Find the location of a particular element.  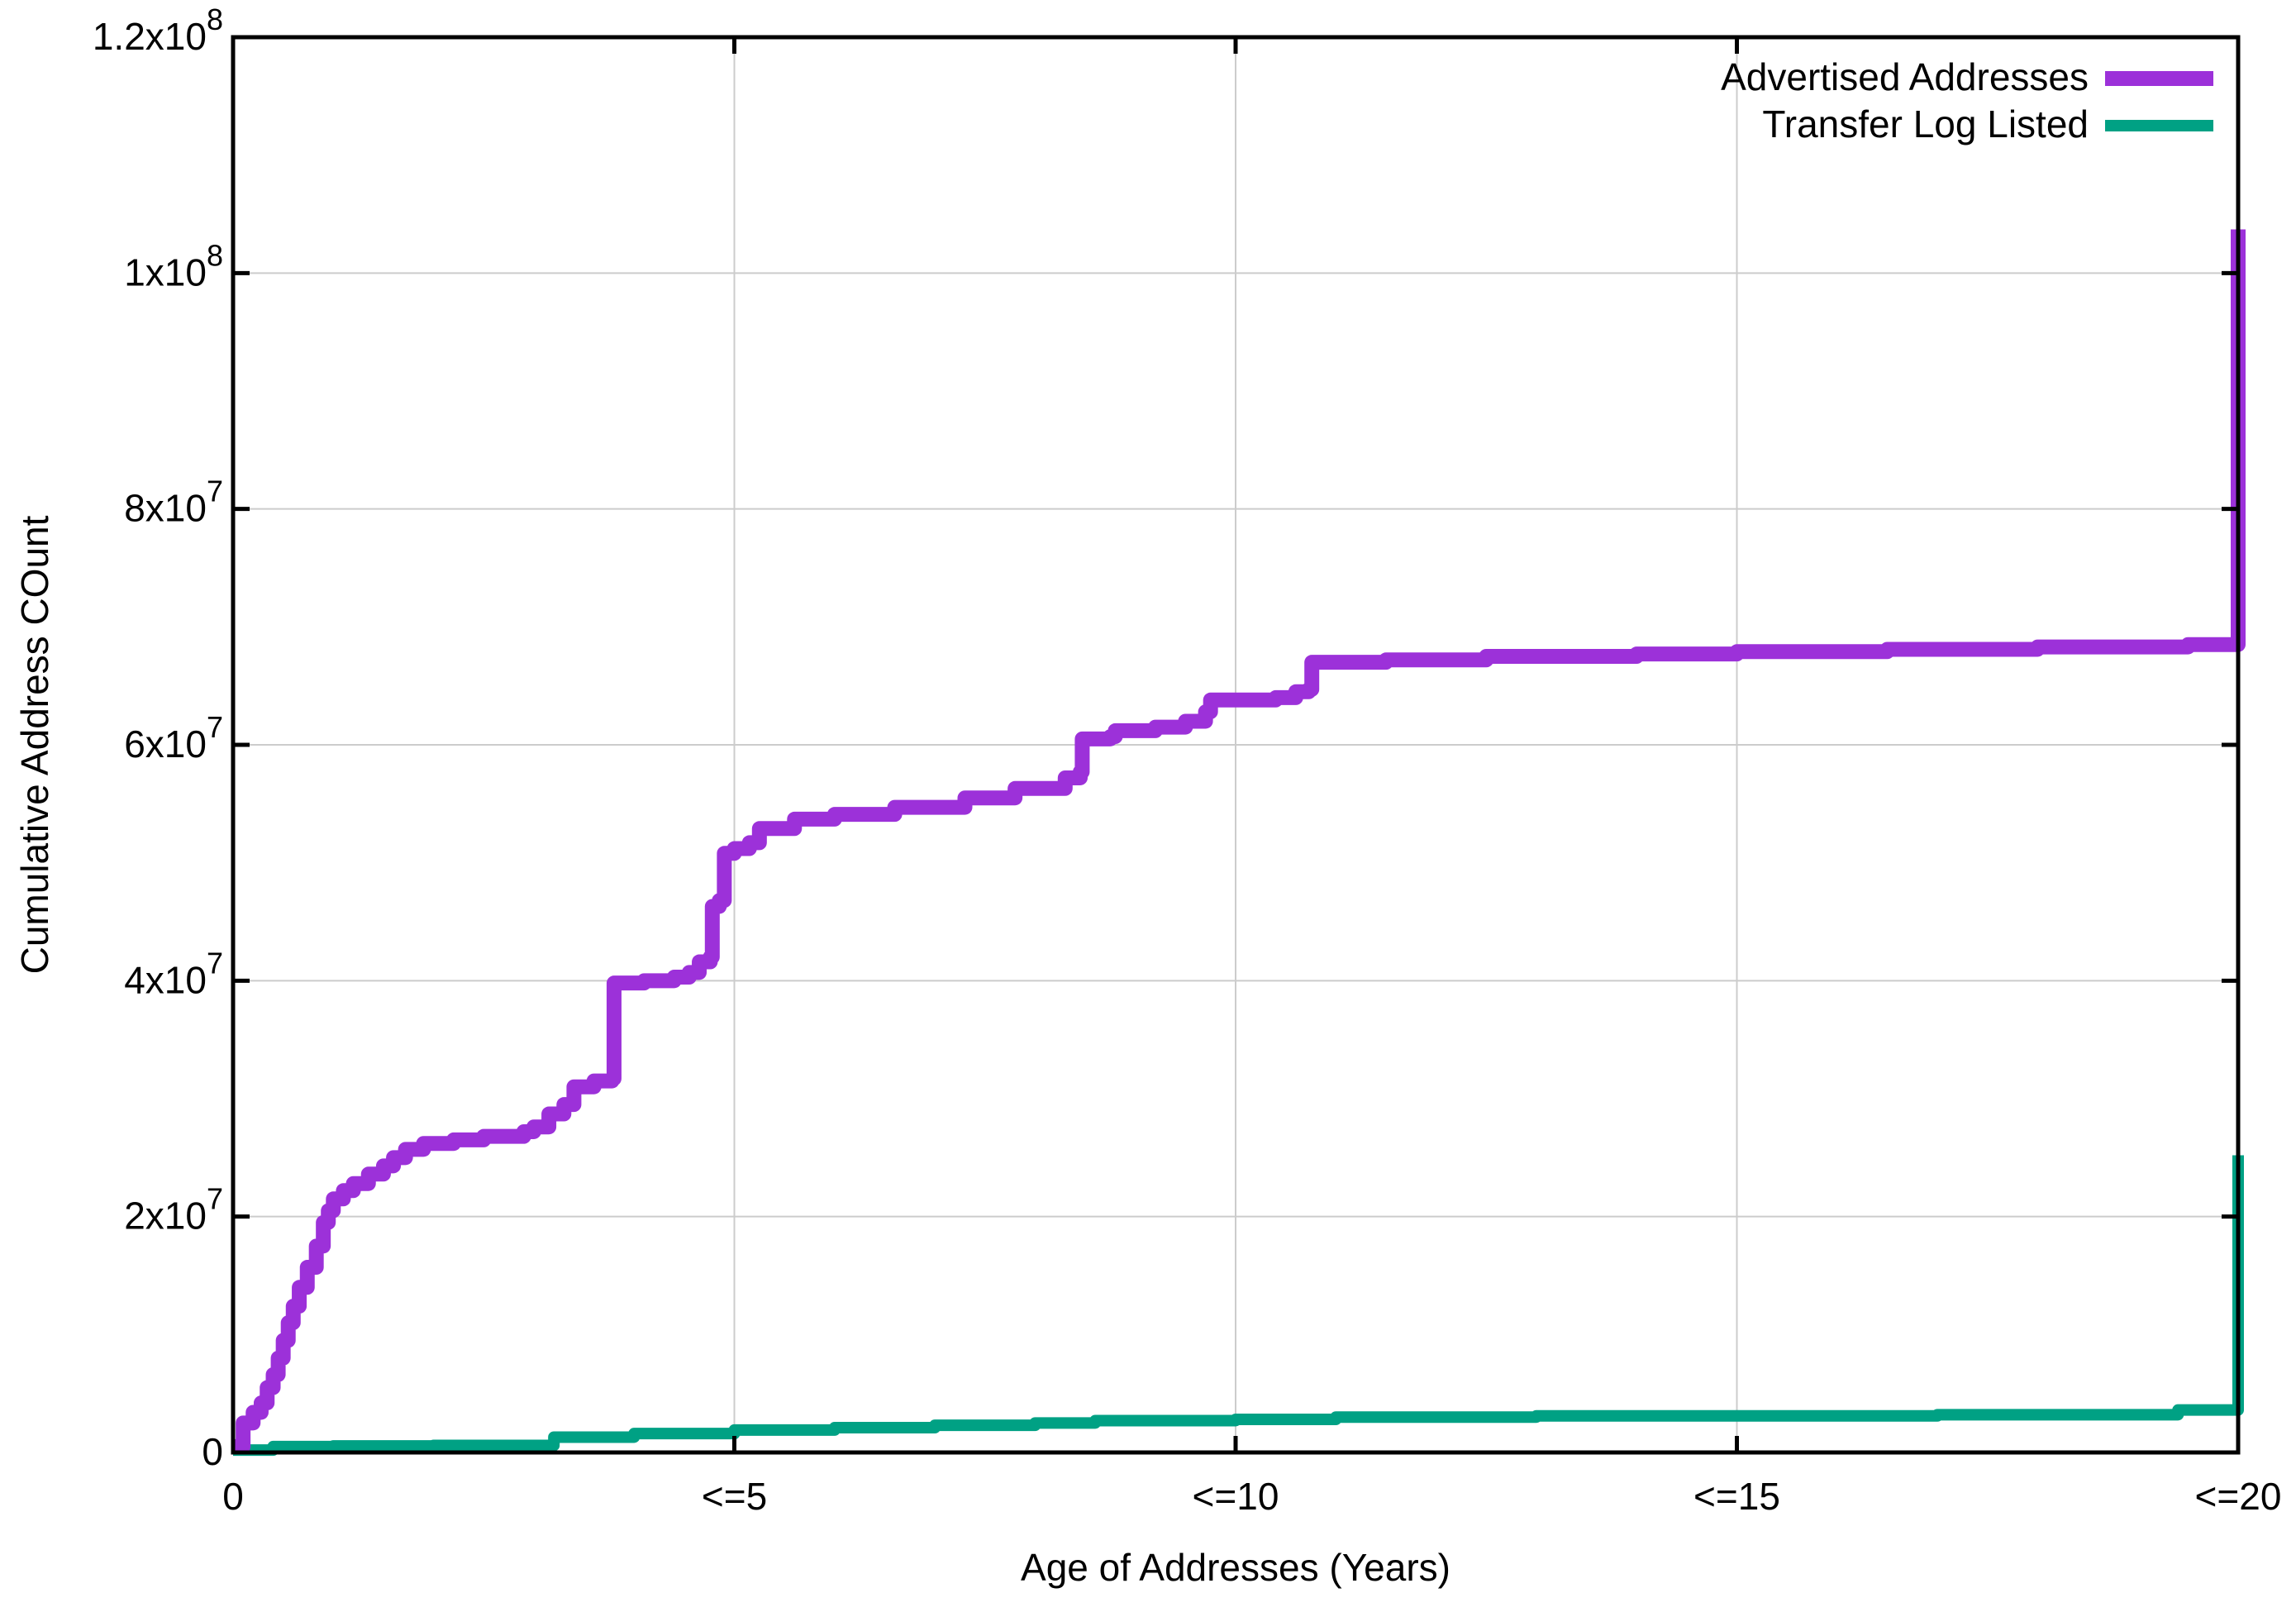

legend-item-advertised-addresses: Advertised Addresses is located at coordinates (1967, 76).